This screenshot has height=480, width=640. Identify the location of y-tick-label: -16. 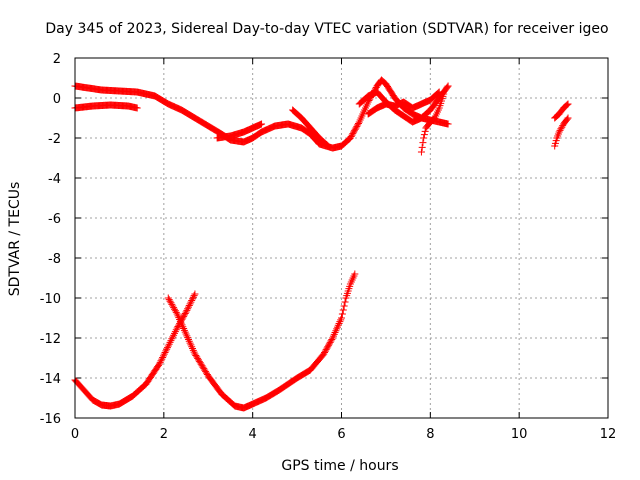
(50, 419).